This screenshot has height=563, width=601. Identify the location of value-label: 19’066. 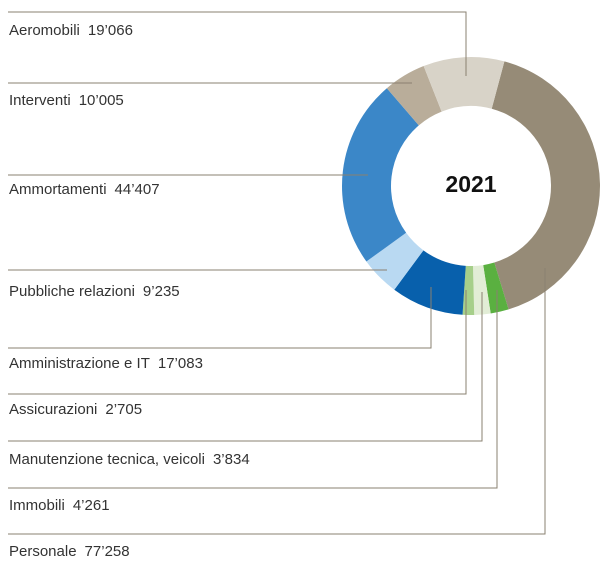
(110, 30).